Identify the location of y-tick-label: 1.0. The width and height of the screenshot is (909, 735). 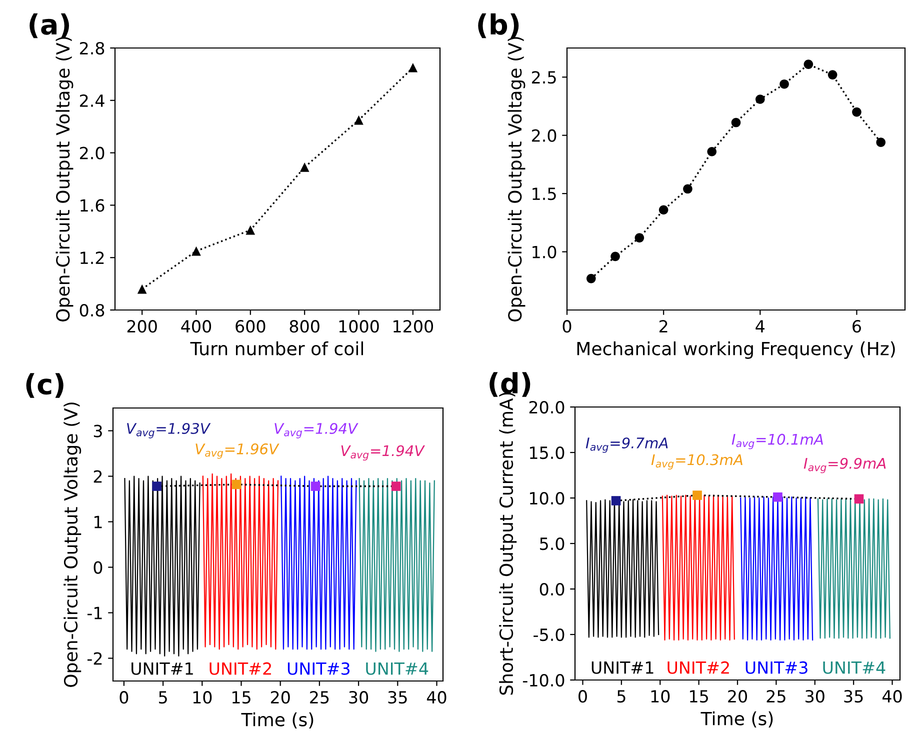
(544, 252).